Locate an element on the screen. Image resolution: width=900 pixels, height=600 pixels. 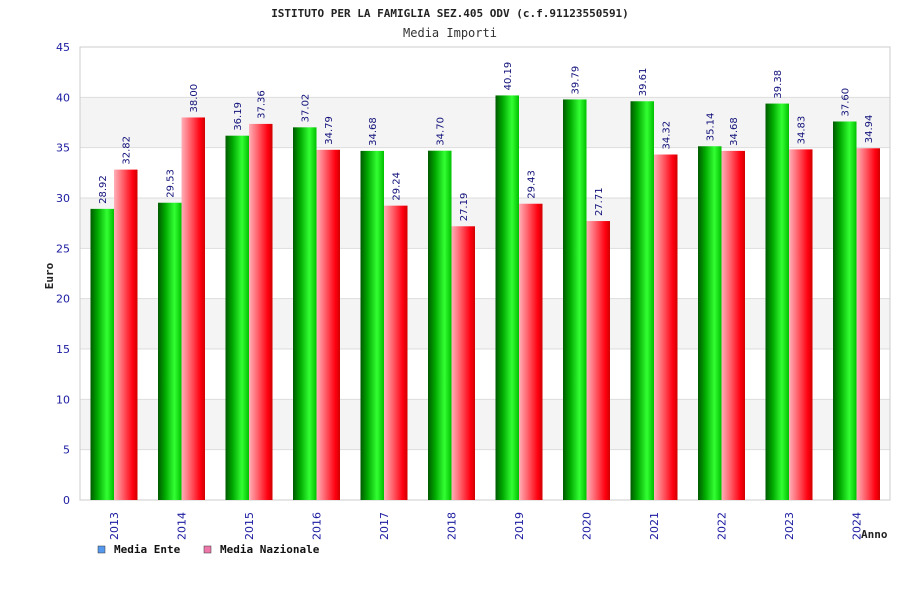
value-label-media-ente-2017: 34.68 is located at coordinates (373, 131).